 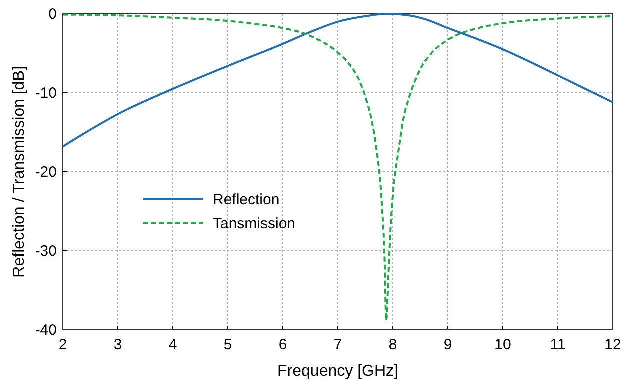 What do you see at coordinates (52, 14) in the screenshot?
I see `y-tick-label: 0` at bounding box center [52, 14].